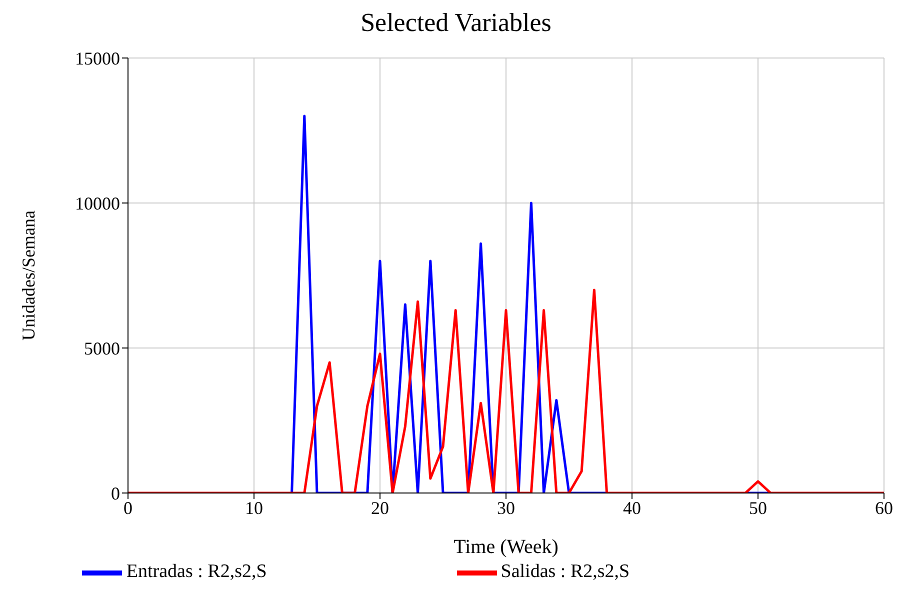 This screenshot has width=912, height=611. Describe the element at coordinates (28, 275) in the screenshot. I see `y-axis-title: Unidades/Semana` at that location.